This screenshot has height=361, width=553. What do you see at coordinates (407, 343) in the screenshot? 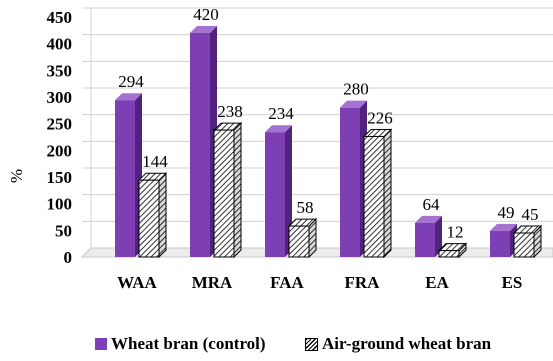
I see `legend-label-airground: Air-ground wheat bran` at bounding box center [407, 343].